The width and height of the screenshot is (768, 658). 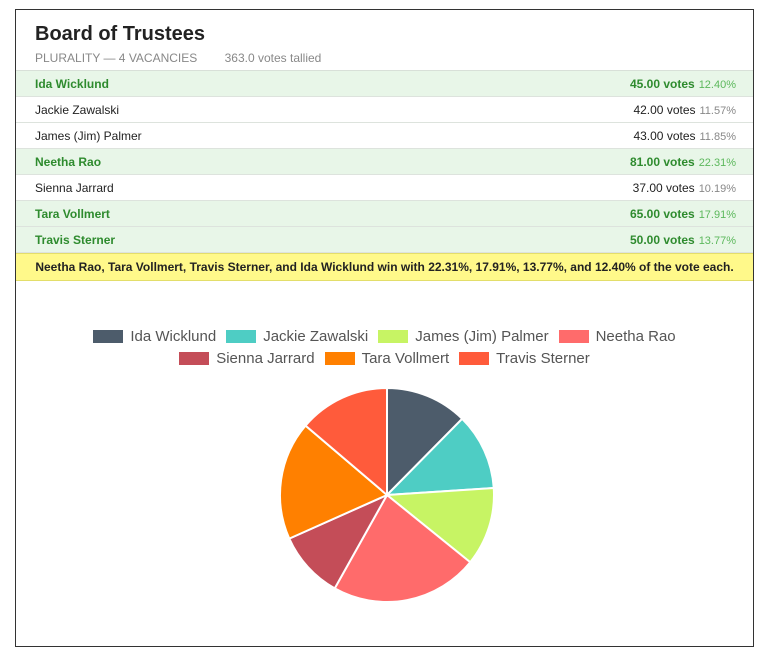 I want to click on legend-item: James (Jim) Palmer, so click(x=463, y=336).